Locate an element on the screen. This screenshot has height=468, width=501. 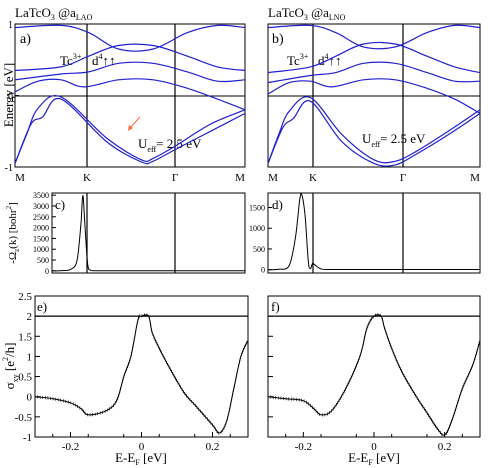
y-tick-label-e-5: 1 is located at coordinates (30, 357).